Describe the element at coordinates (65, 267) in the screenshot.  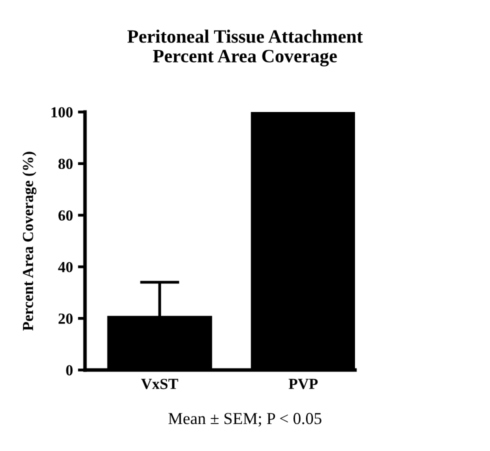
I see `y-tick-label: 40` at that location.